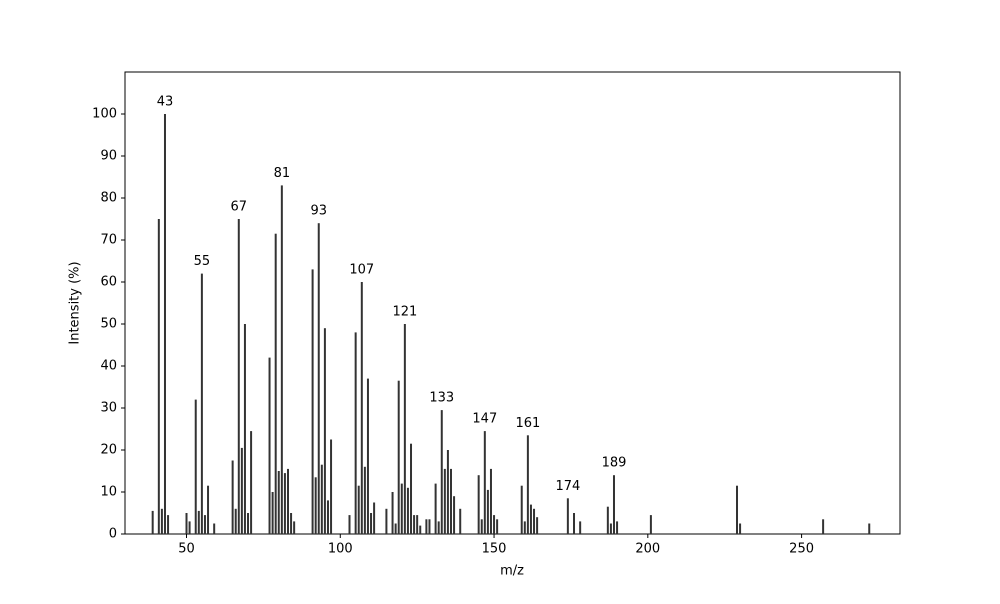  What do you see at coordinates (165, 102) in the screenshot?
I see `peak-label: 43` at bounding box center [165, 102].